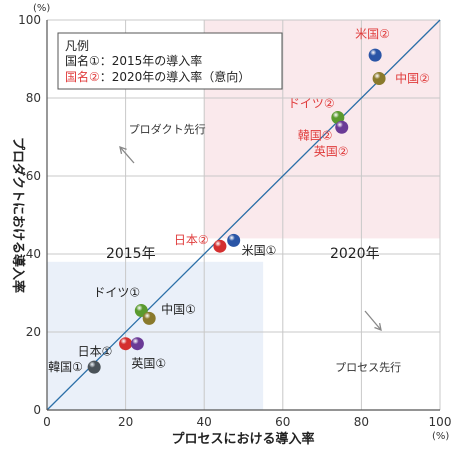 The height and width of the screenshot is (450, 454). I want to click on y-tick-label: 80, so click(33, 98).